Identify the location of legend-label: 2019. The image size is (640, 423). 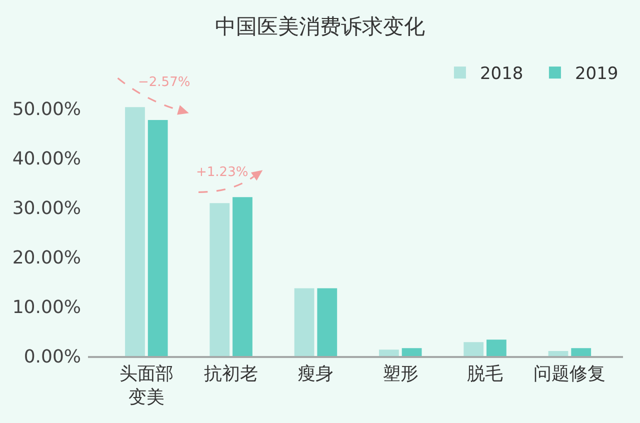
(596, 74).